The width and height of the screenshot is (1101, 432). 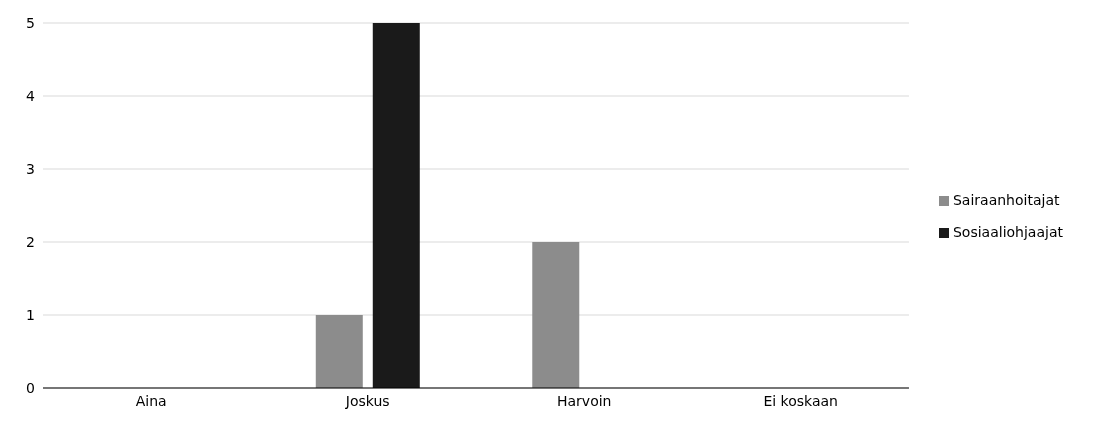 I want to click on y-tick-label: 0, so click(x=30, y=387).